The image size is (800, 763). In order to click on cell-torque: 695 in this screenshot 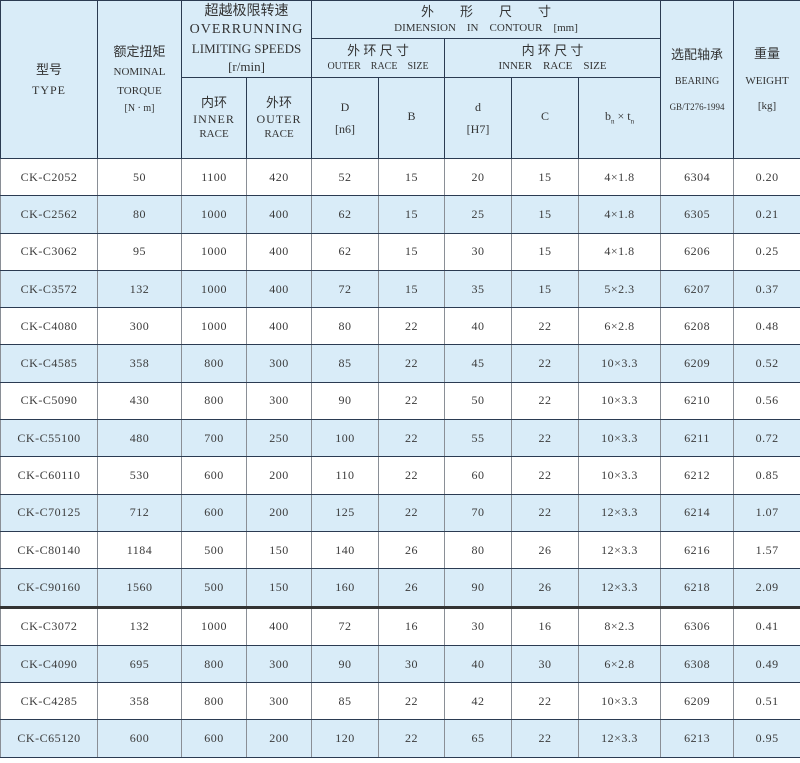, I will do `click(139, 664)`.